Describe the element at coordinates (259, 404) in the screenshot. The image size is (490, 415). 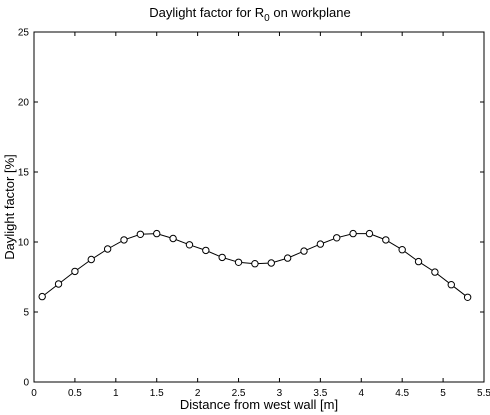
I see `x-axis-label: Distance from west wall [m]` at that location.